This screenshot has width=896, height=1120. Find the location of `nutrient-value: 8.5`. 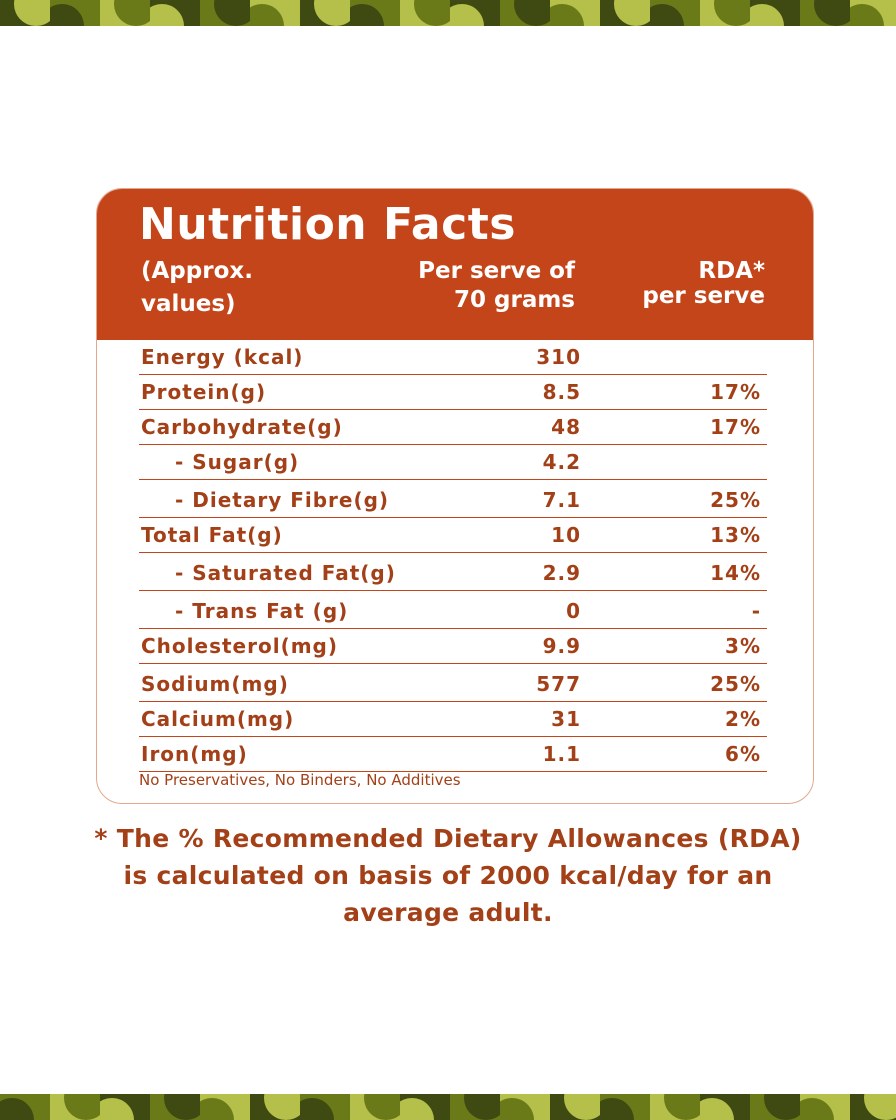

nutrient-value: 8.5 is located at coordinates (561, 392).